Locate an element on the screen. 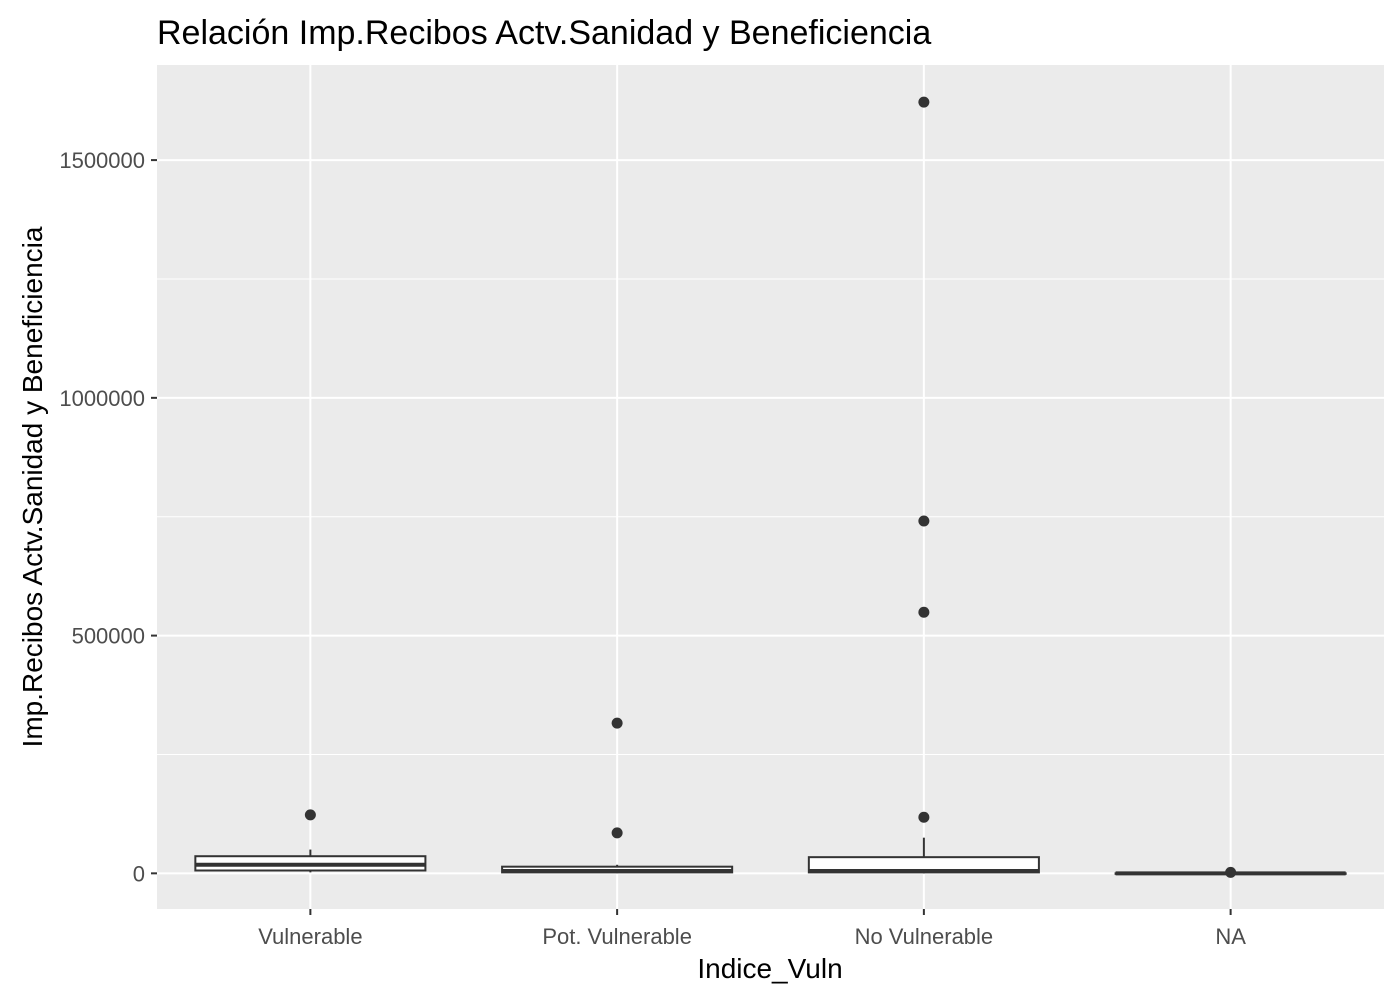 This screenshot has height=1000, width=1400. box-pot-vulnerable is located at coordinates (617, 795).